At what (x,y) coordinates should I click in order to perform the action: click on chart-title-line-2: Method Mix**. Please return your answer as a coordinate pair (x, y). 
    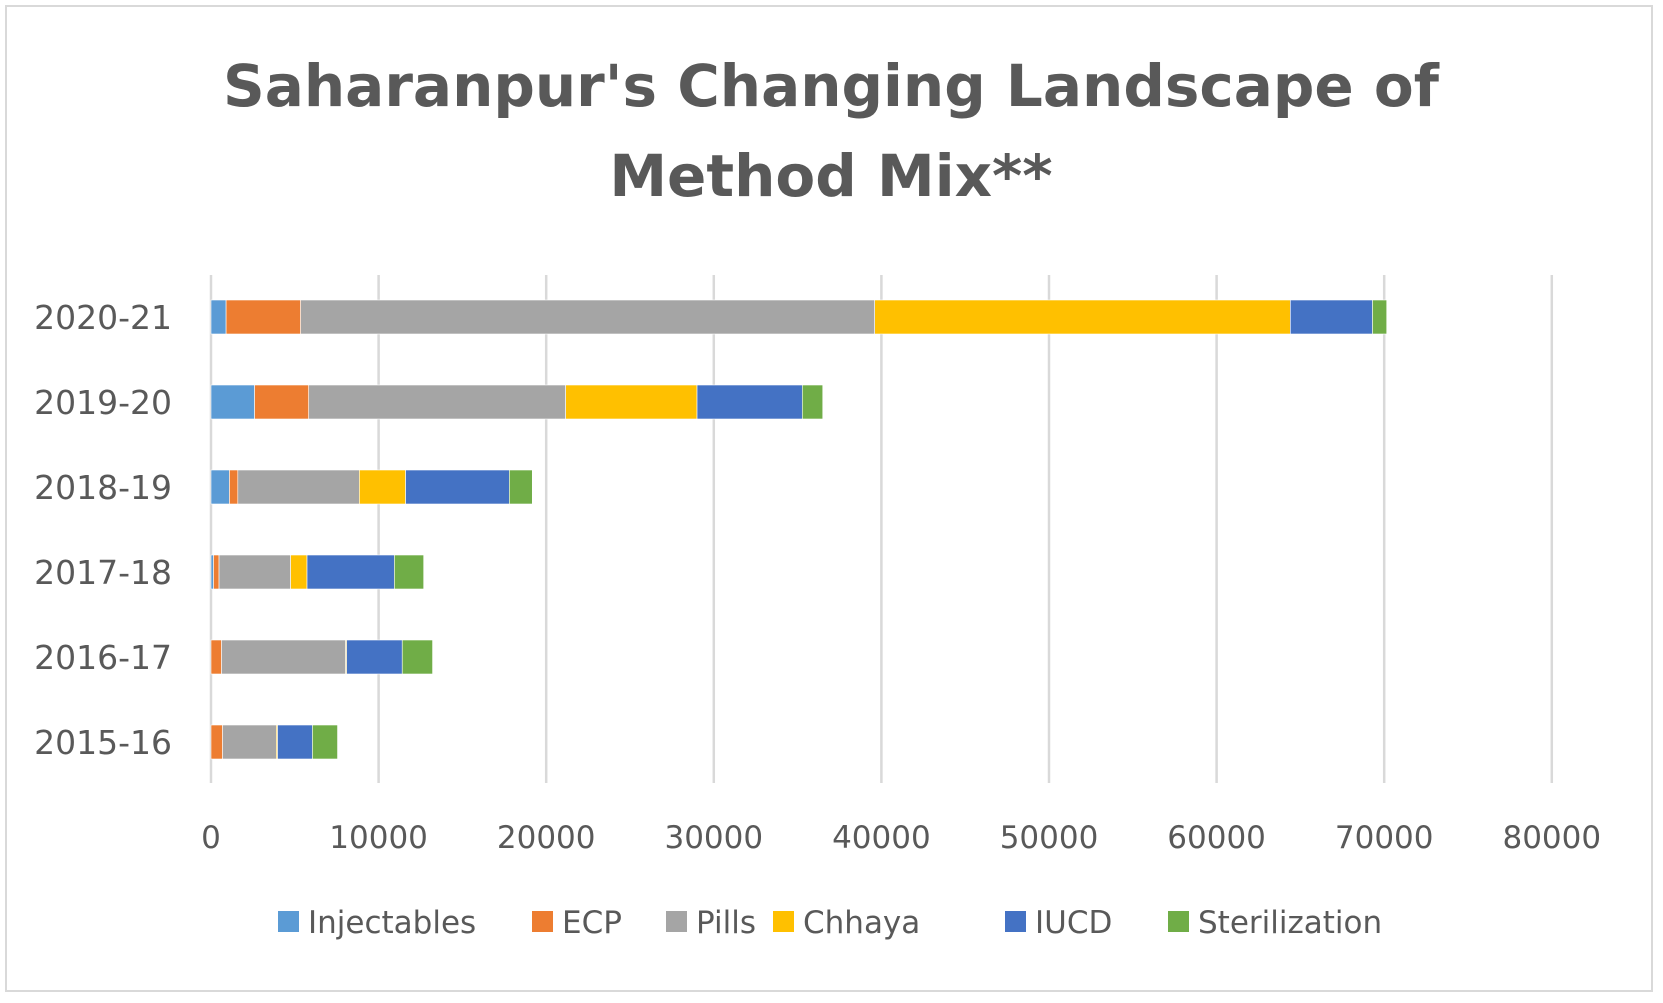
    Looking at the image, I should click on (830, 176).